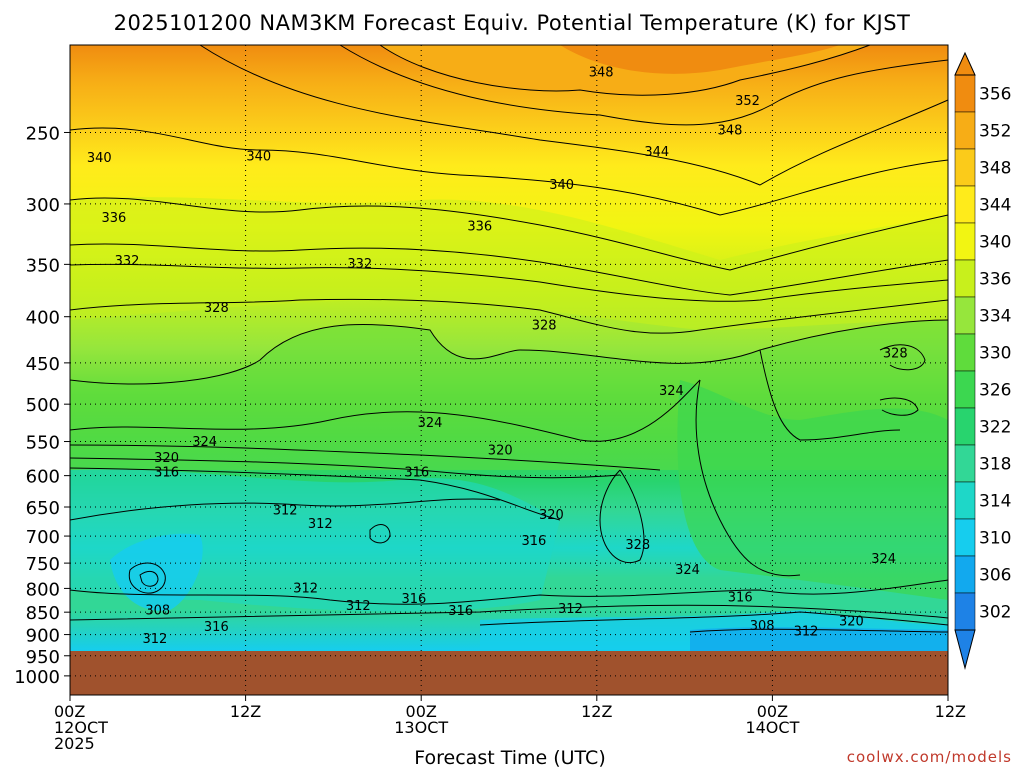 The height and width of the screenshot is (768, 1024). I want to click on colorbar-top-arrow, so click(965, 63).